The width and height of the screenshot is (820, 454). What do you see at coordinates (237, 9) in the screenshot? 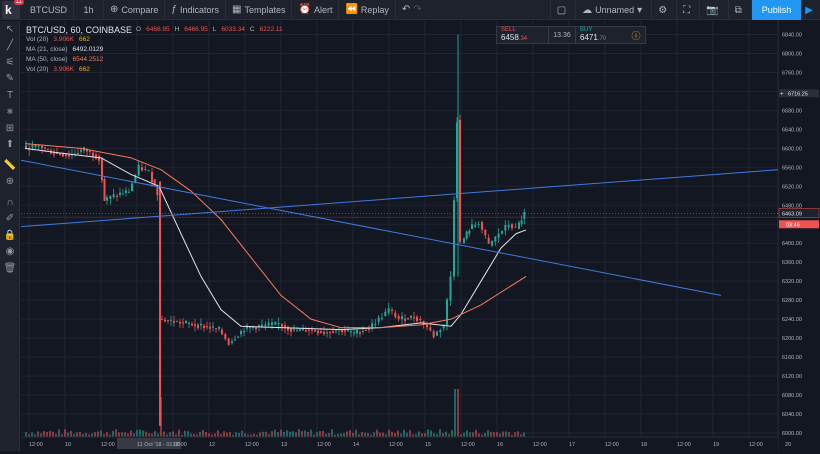
I see `templates-icon: ▦` at bounding box center [237, 9].